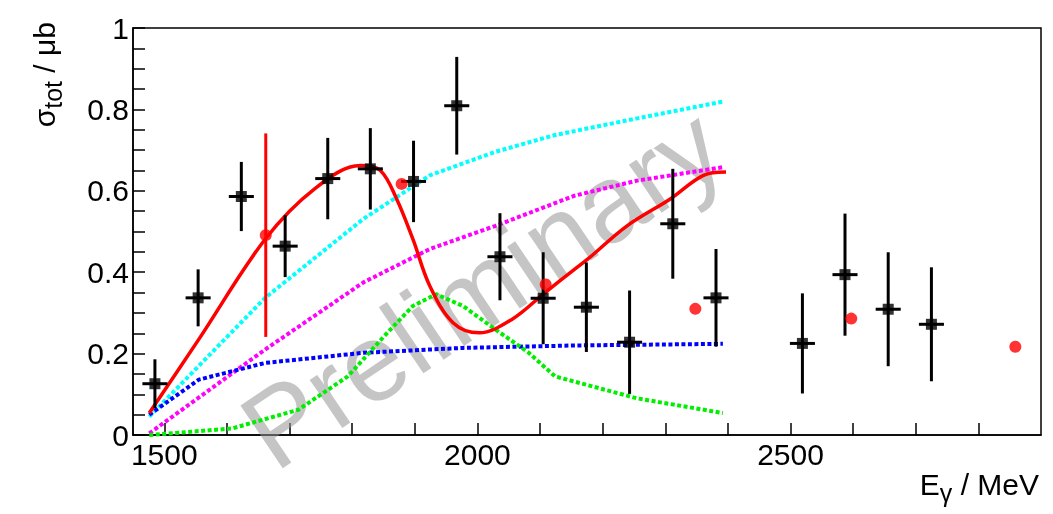 This screenshot has width=1053, height=514. What do you see at coordinates (108, 109) in the screenshot?
I see `y-tick-label: 0.8` at bounding box center [108, 109].